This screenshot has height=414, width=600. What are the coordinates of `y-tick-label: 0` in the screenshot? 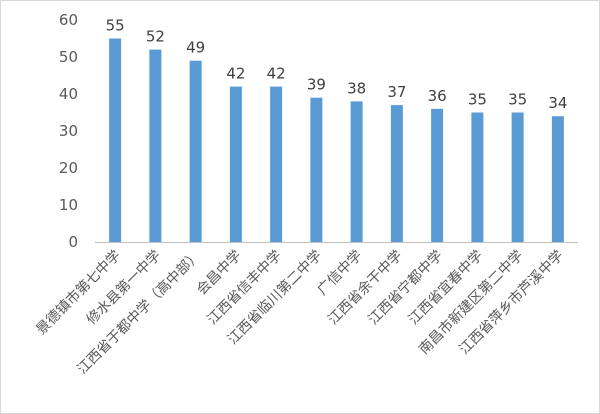 It's located at (73, 242).